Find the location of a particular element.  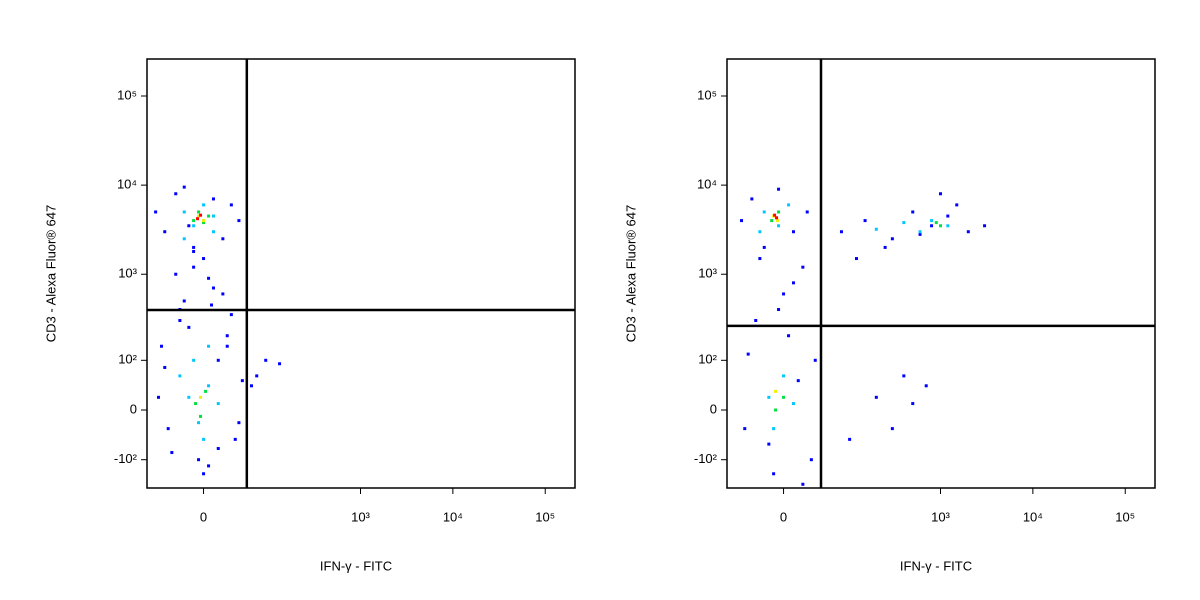

x-tick-label: 10⁴ is located at coordinates (1033, 516).